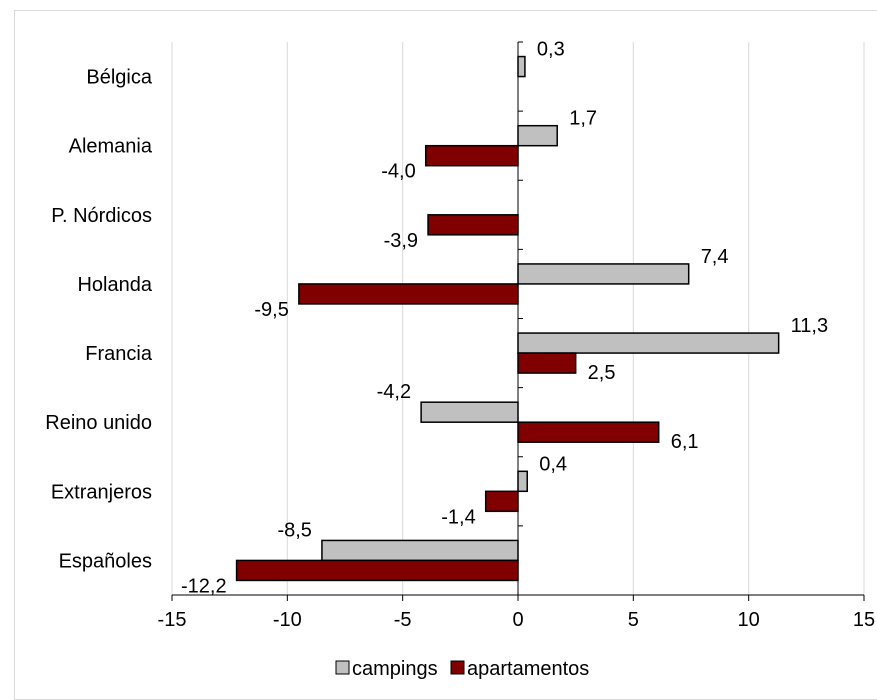 The image size is (877, 700). What do you see at coordinates (633, 620) in the screenshot?
I see `x-tick-label: 5` at bounding box center [633, 620].